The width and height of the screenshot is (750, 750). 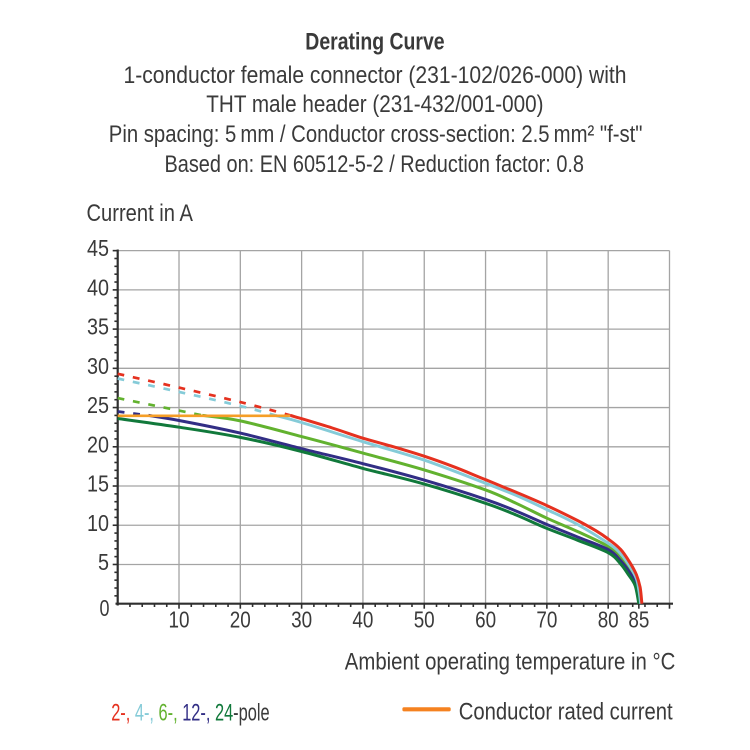 What do you see at coordinates (140, 213) in the screenshot?
I see `svg-text: Current in A` at bounding box center [140, 213].